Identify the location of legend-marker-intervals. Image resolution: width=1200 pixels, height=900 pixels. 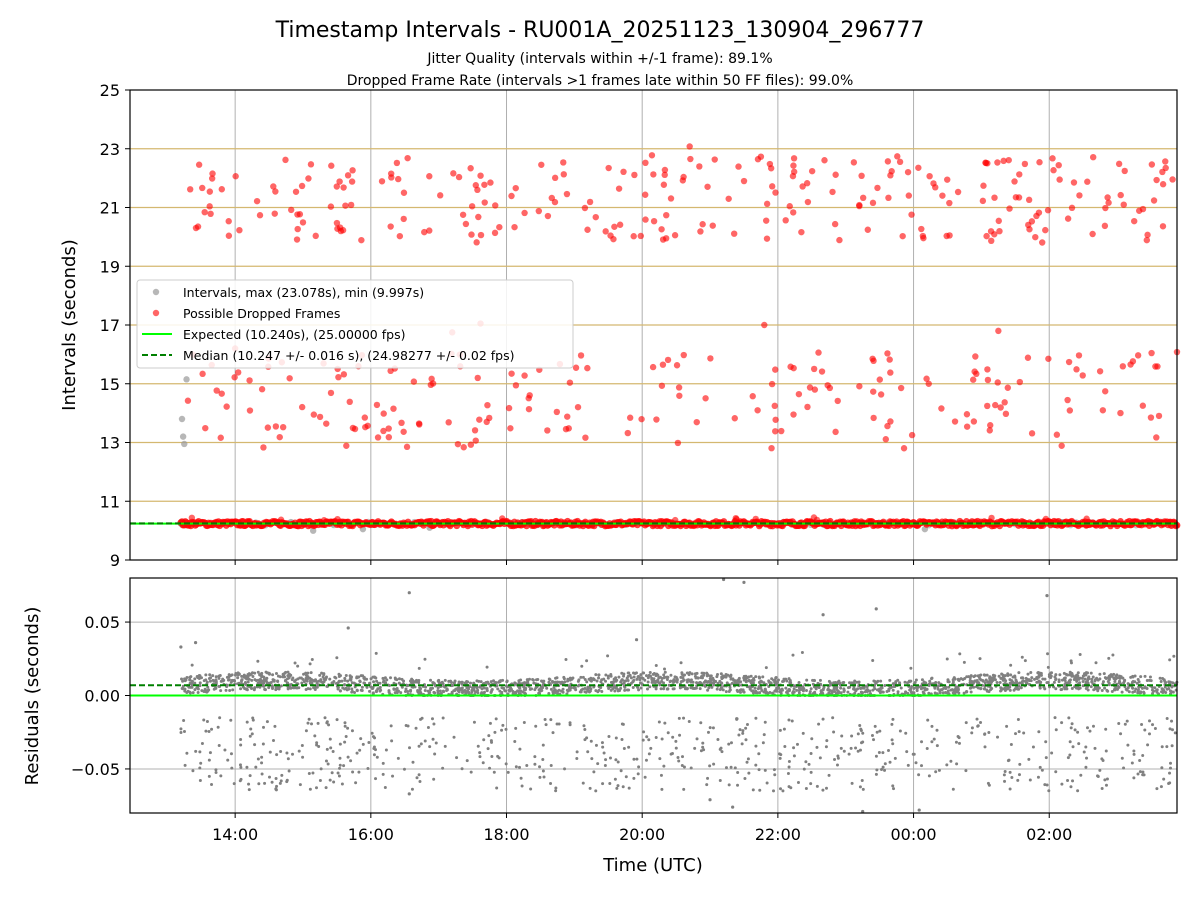
(156, 292).